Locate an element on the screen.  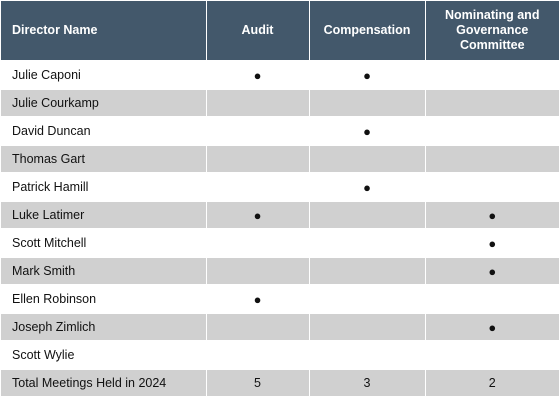
header-nominating-line-1: Nominating and is located at coordinates (492, 15).